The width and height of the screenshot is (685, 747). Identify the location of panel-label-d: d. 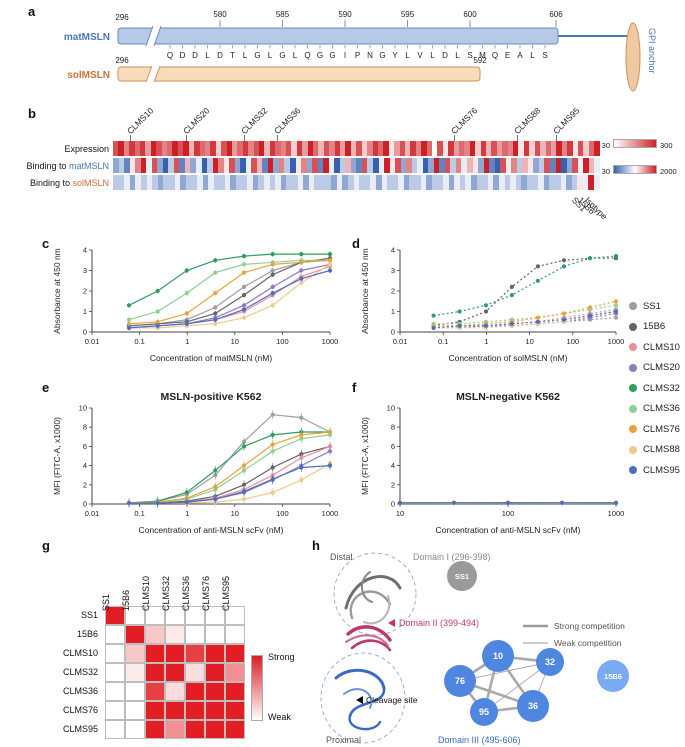
(356, 243).